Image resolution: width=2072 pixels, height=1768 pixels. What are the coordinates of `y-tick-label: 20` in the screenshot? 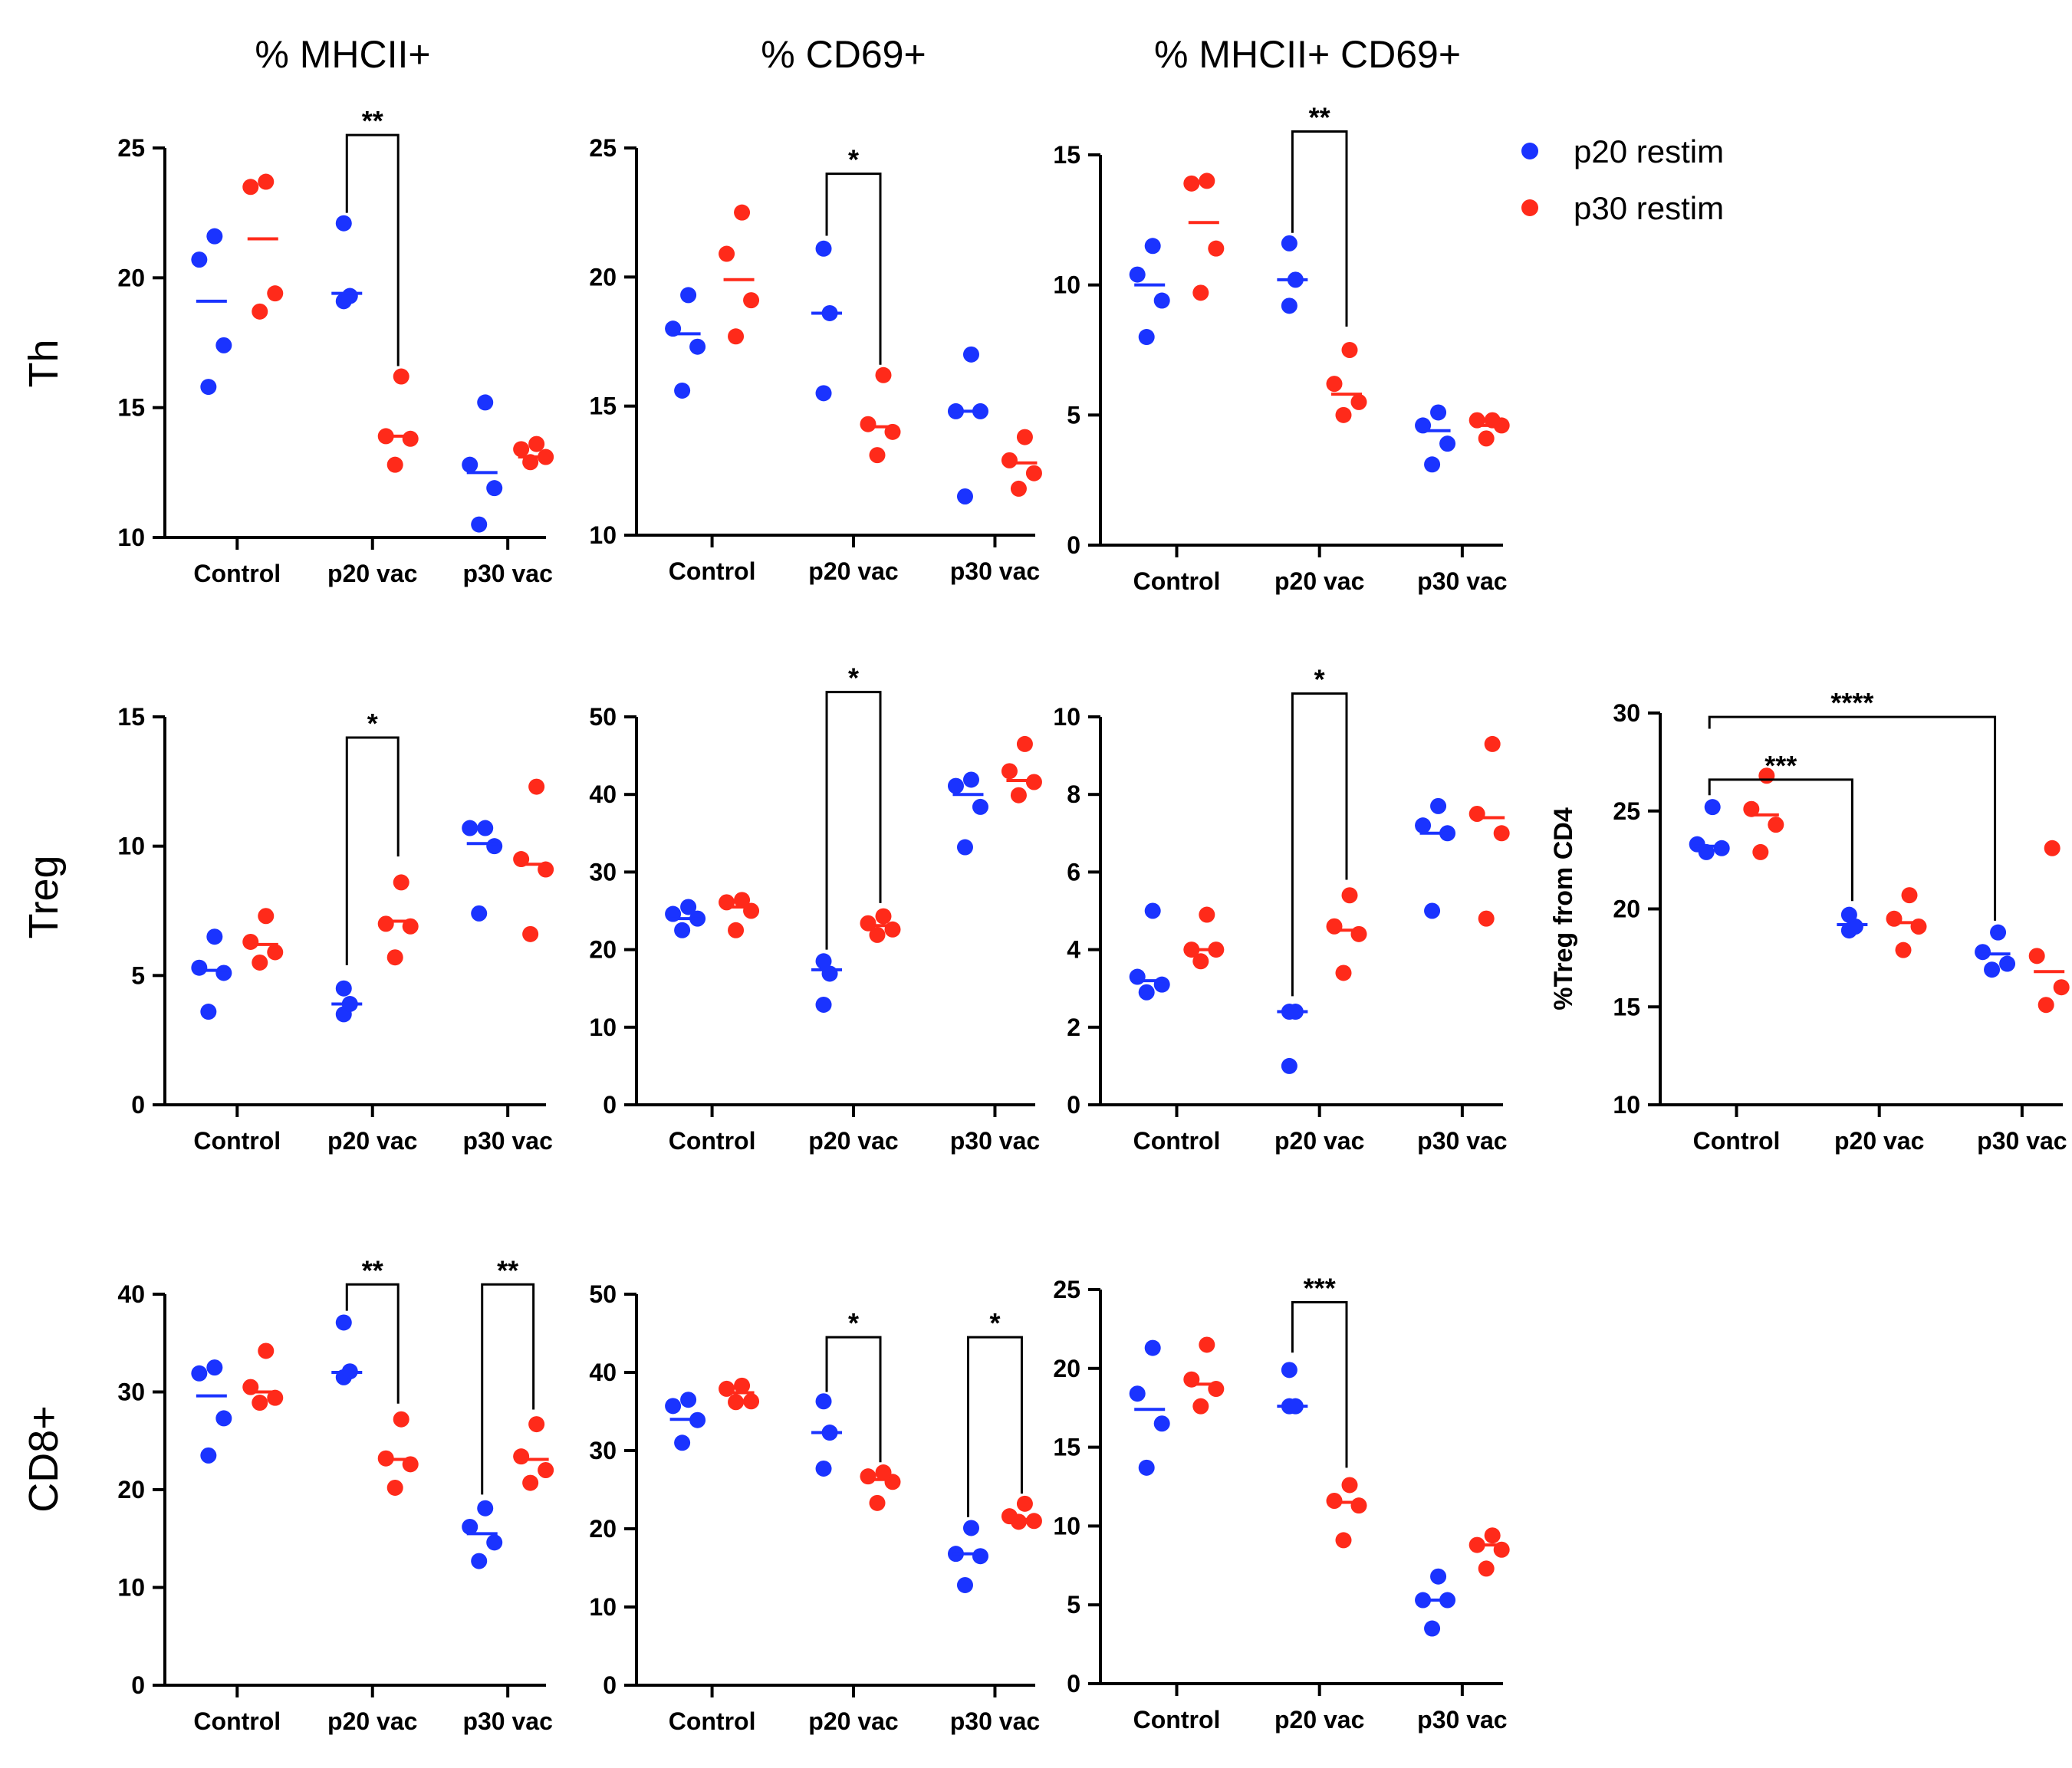 It's located at (603, 1529).